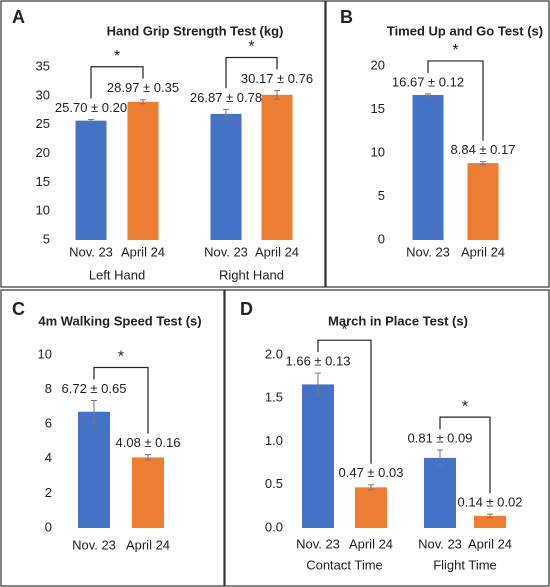 This screenshot has width=550, height=587. What do you see at coordinates (398, 320) in the screenshot?
I see `chart-title: March in Place Test (s)` at bounding box center [398, 320].